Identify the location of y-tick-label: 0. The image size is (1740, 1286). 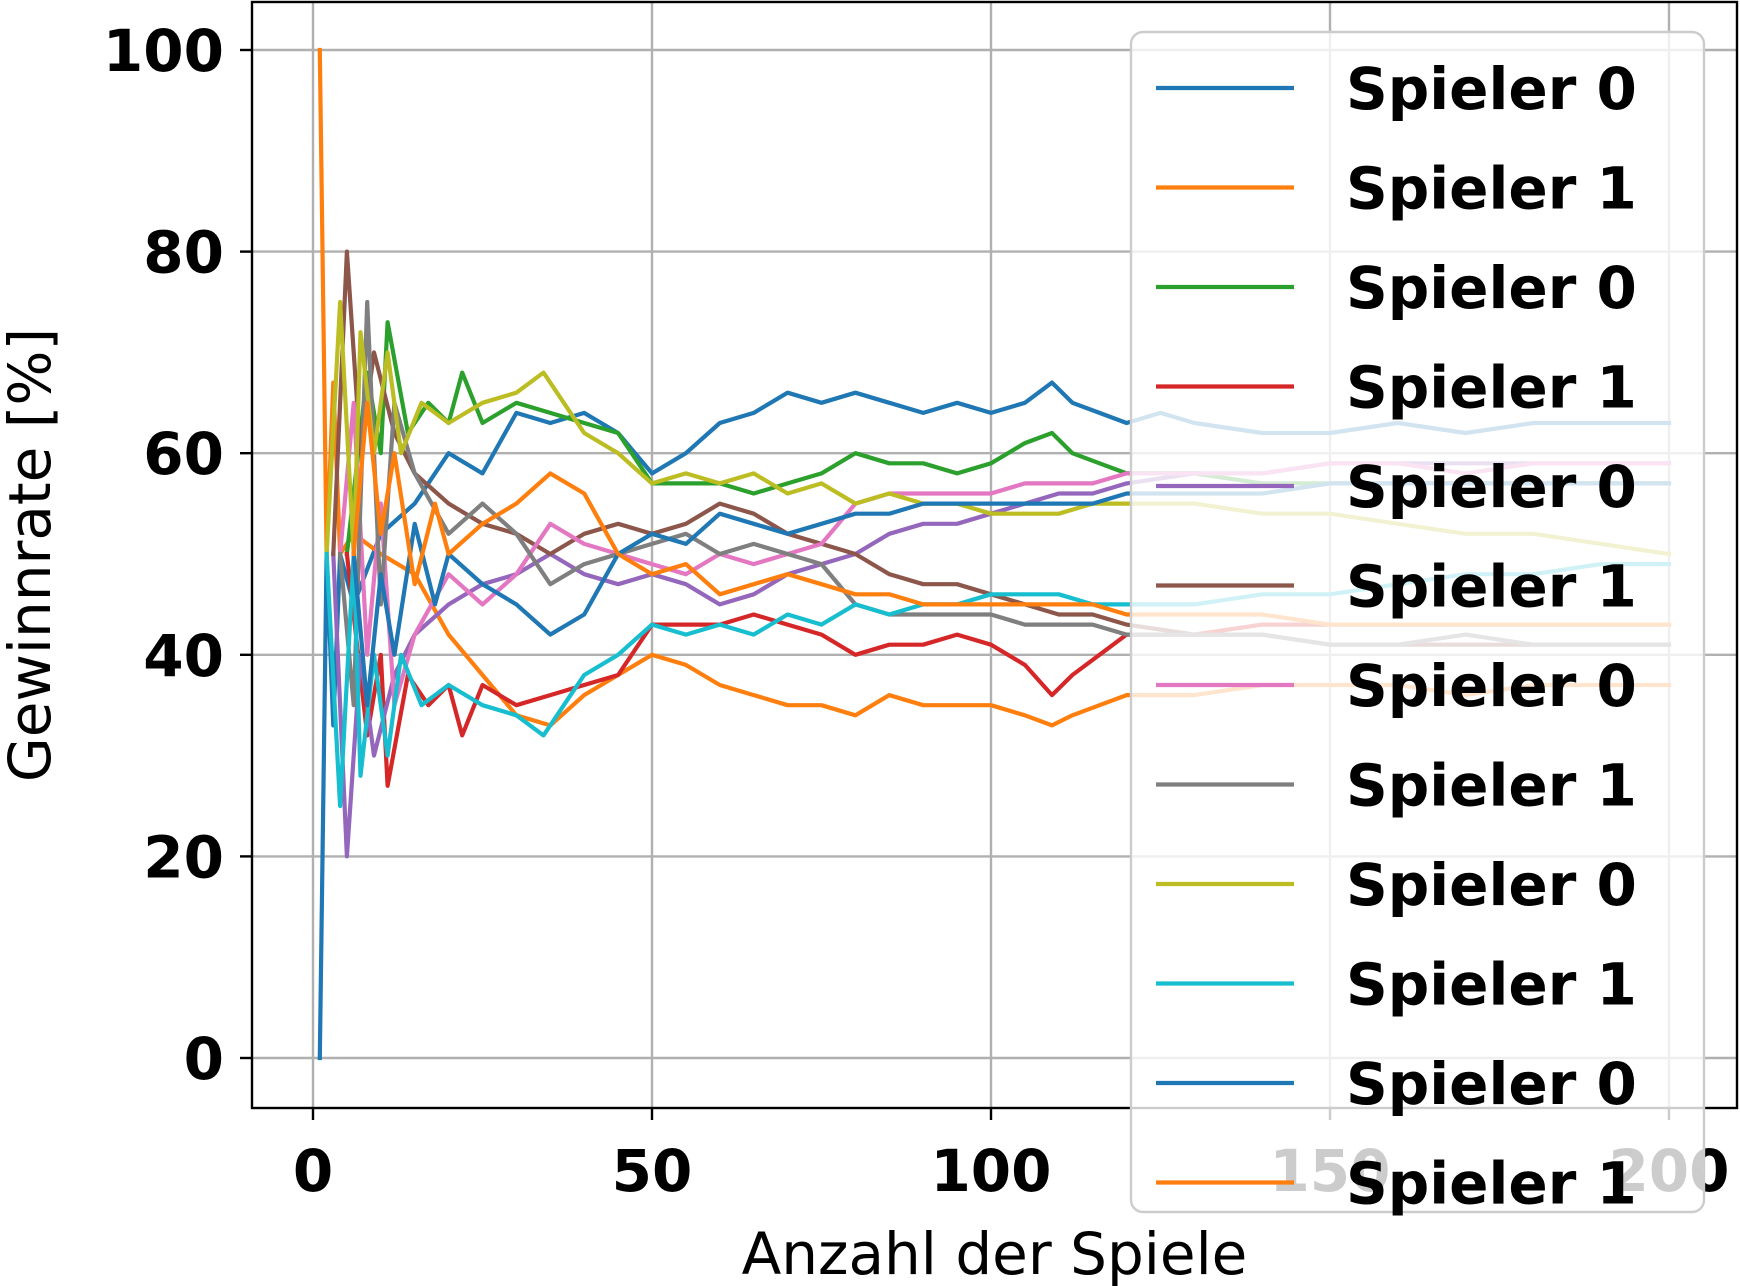
(204, 1059).